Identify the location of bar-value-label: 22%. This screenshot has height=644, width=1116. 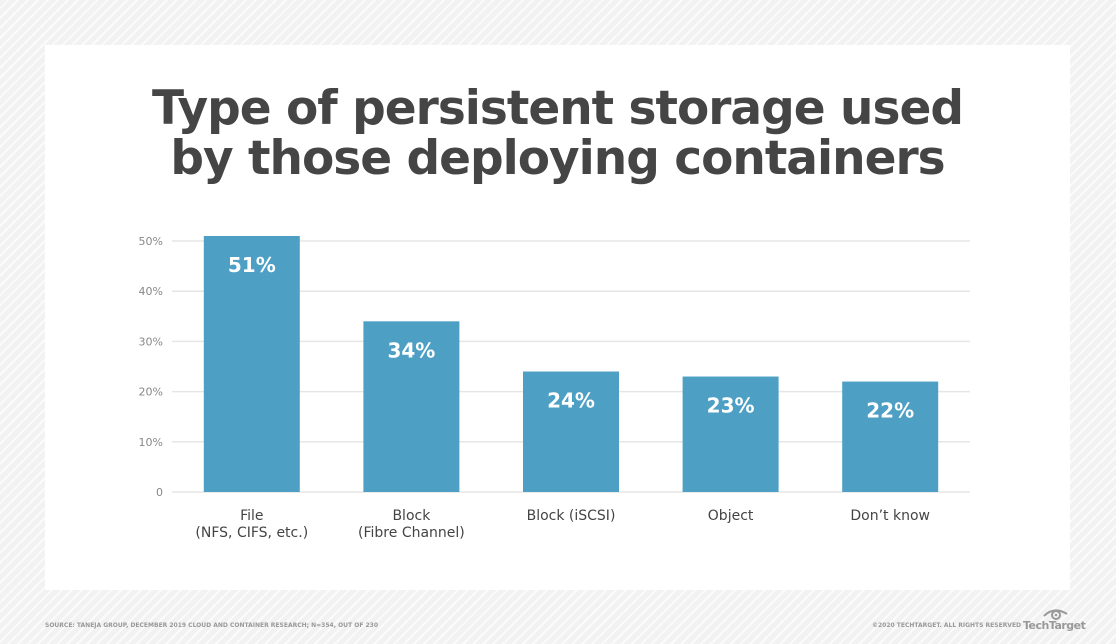
(890, 411).